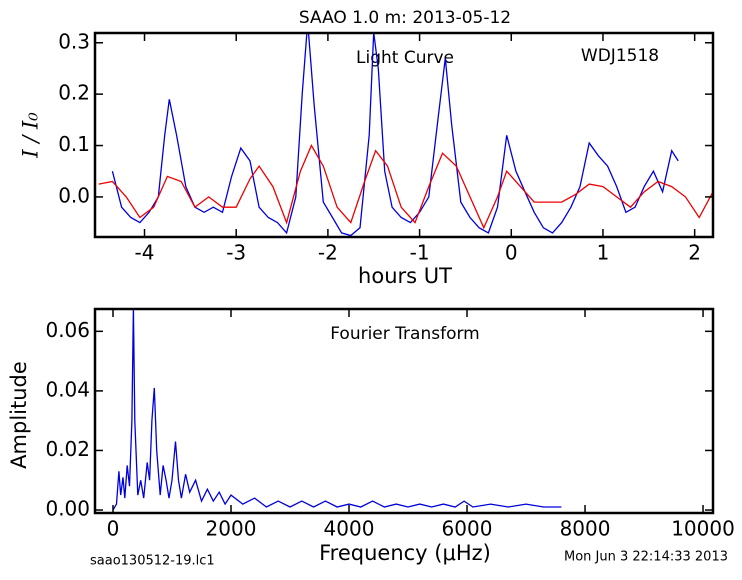 The image size is (742, 580). I want to click on y-axis-label: I / I₀, so click(31, 135).